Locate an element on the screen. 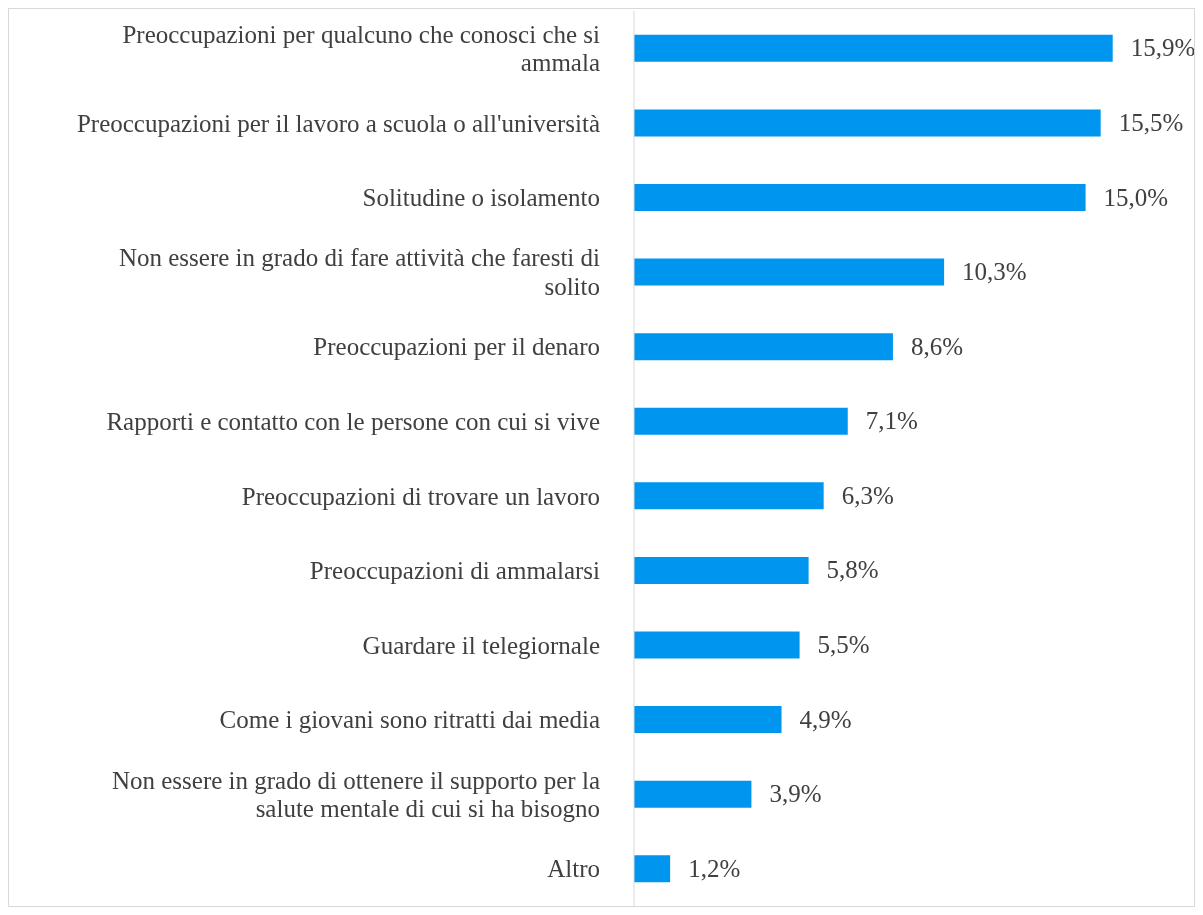 The image size is (1203, 915). y-tick-label: Come i giovani sono ritratti dai media is located at coordinates (409, 720).